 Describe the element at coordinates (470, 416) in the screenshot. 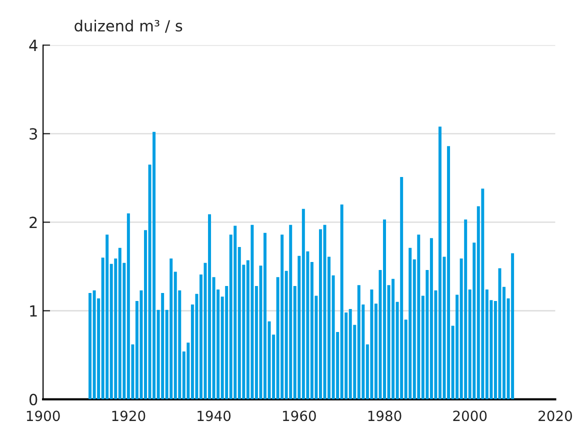

I see `x-tick-label: 2000` at that location.